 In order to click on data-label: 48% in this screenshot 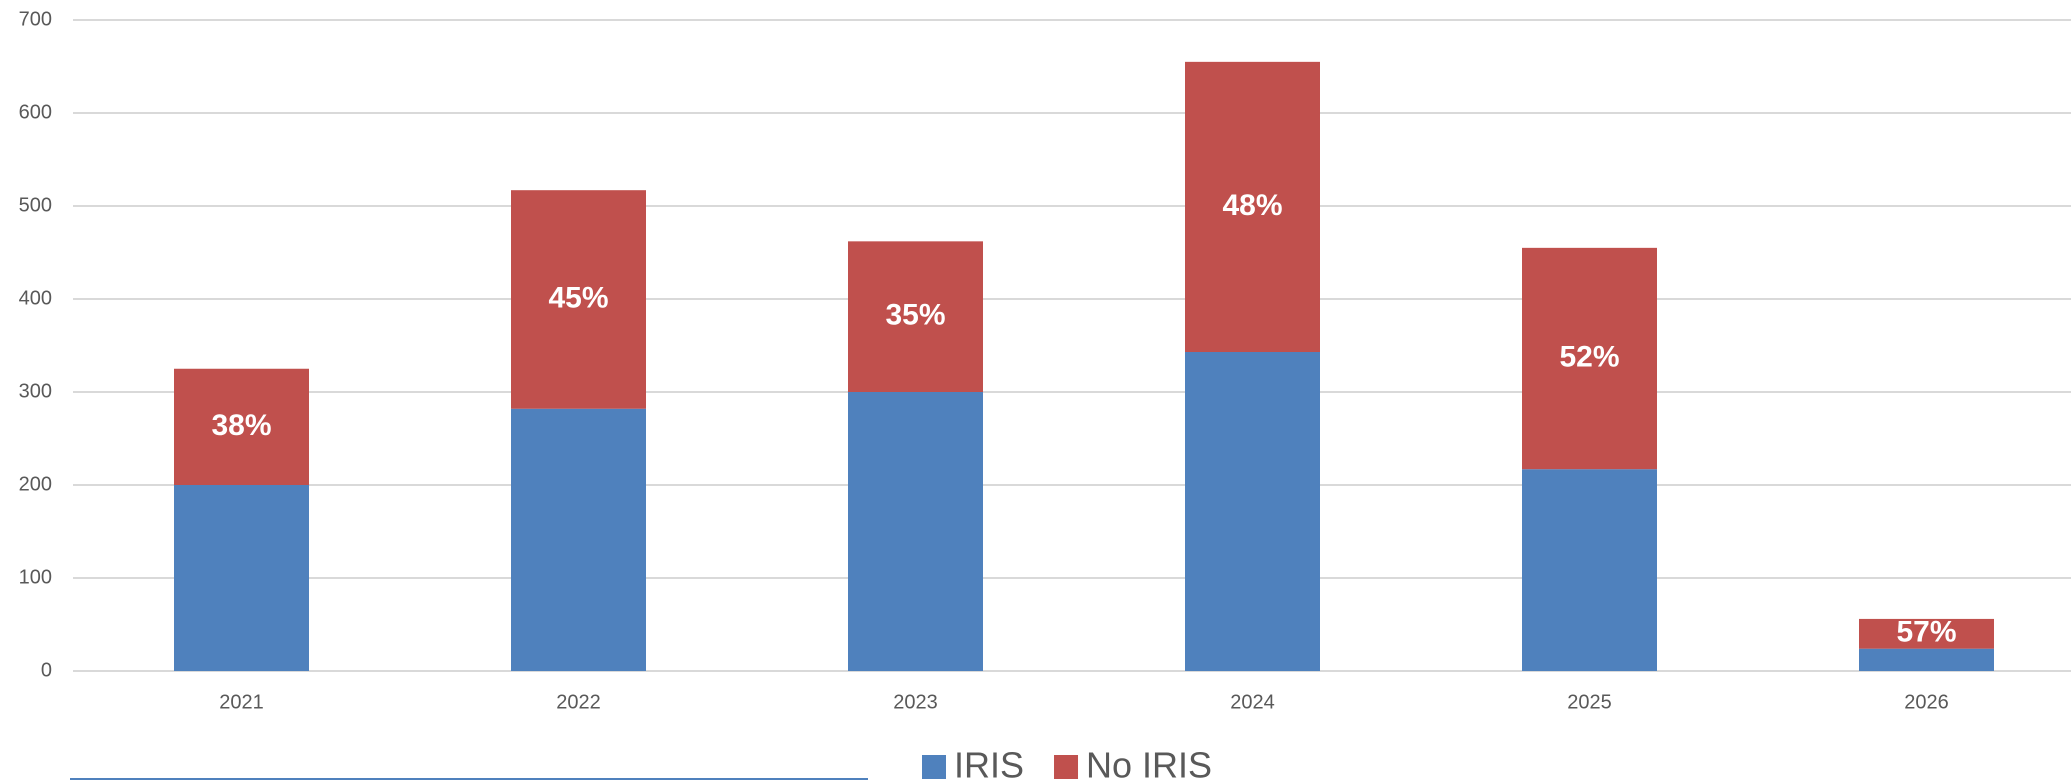, I will do `click(1252, 205)`.